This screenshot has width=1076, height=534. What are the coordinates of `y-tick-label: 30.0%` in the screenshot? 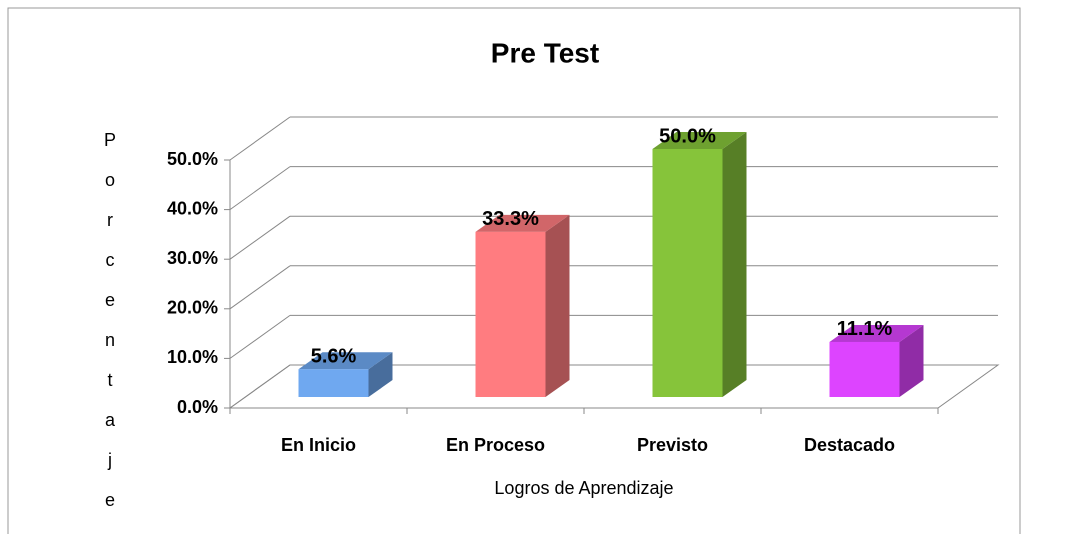 It's located at (192, 258).